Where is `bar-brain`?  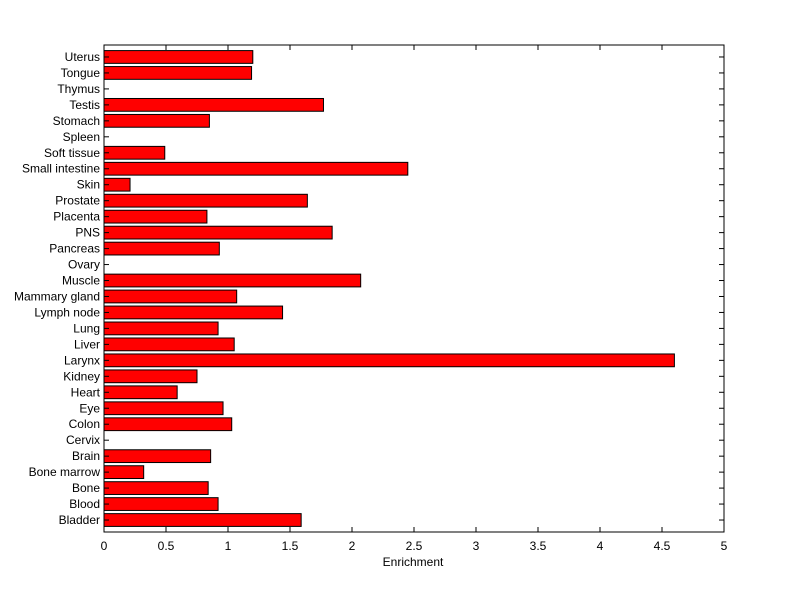
bar-brain is located at coordinates (157, 456).